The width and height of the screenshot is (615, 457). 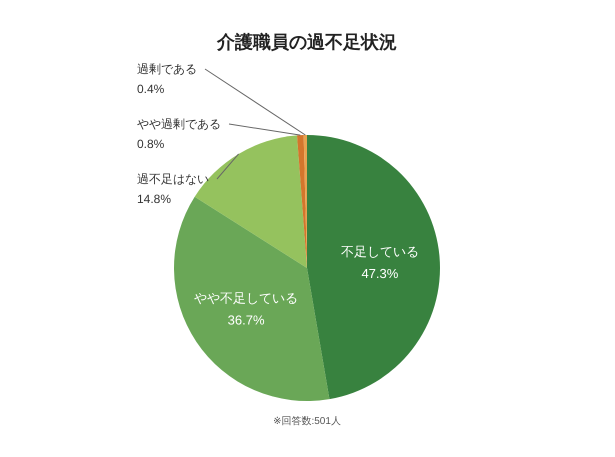 I want to click on slice-label: 過剰である, so click(x=167, y=69).